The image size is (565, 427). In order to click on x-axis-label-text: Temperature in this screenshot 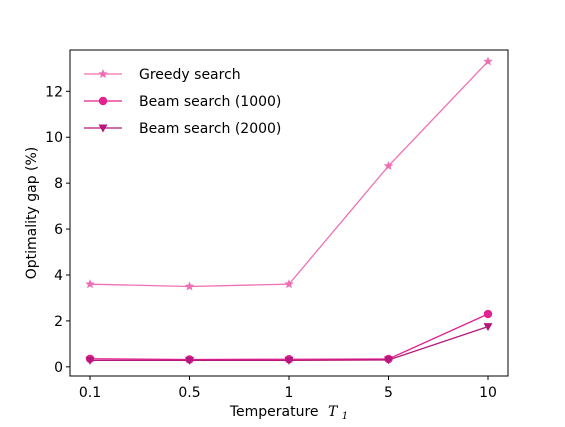, I will do `click(274, 412)`.